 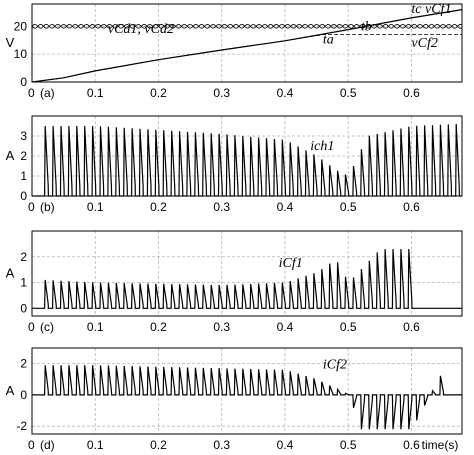 I want to click on series-icf2-trace, so click(x=247, y=397).